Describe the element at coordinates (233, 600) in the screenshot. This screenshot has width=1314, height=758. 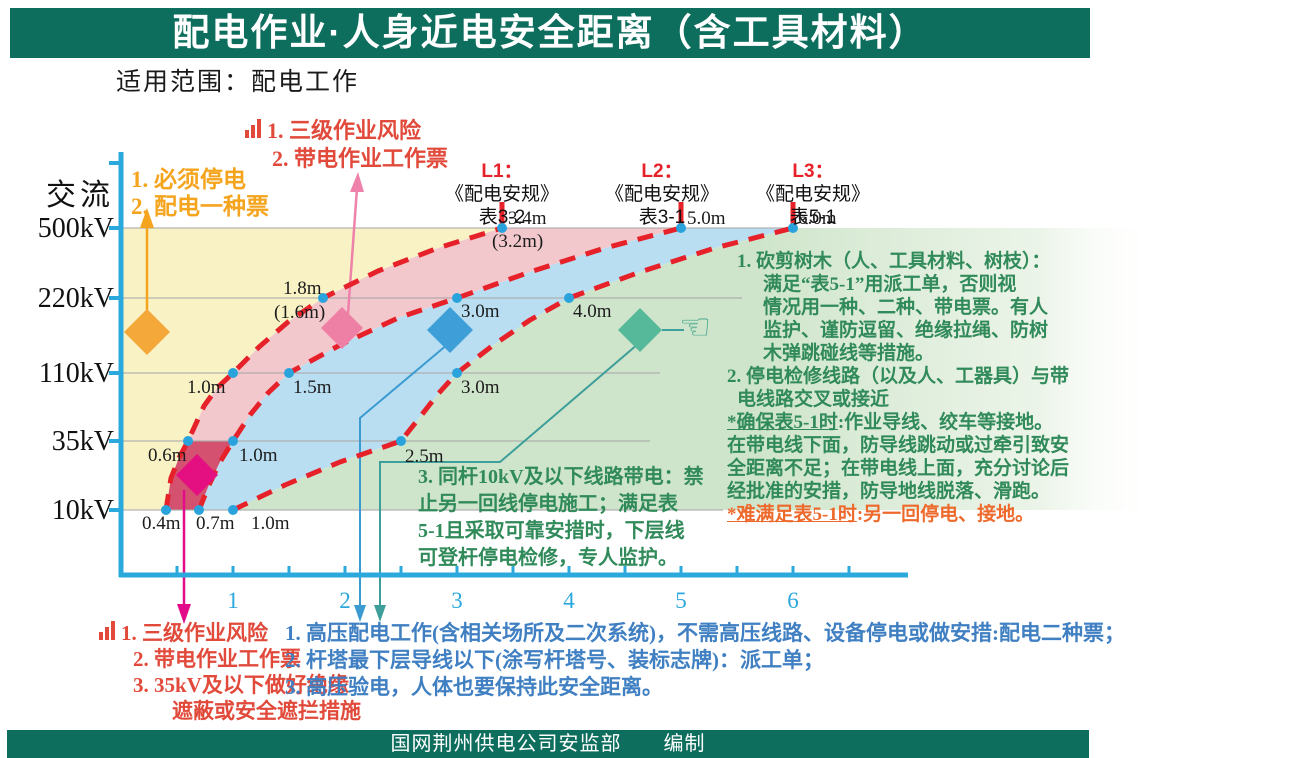
I see `x-label-1: 1` at that location.